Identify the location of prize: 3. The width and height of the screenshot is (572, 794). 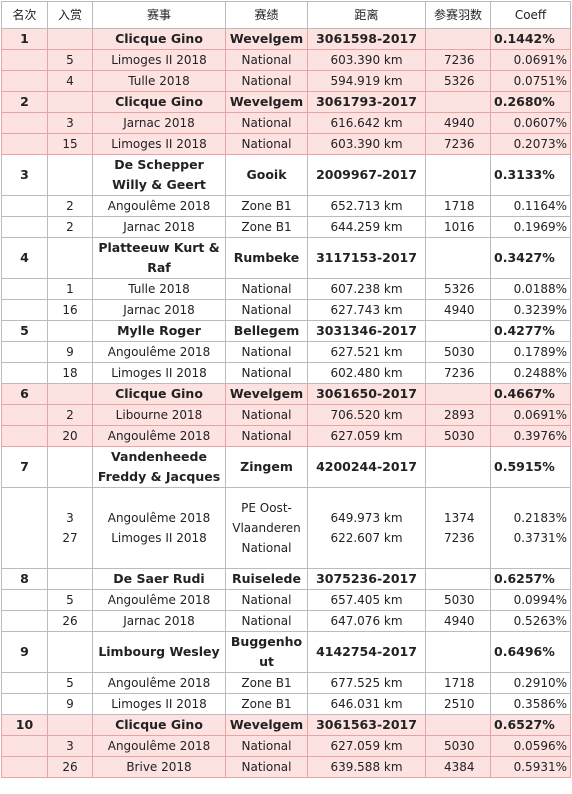
(70, 746).